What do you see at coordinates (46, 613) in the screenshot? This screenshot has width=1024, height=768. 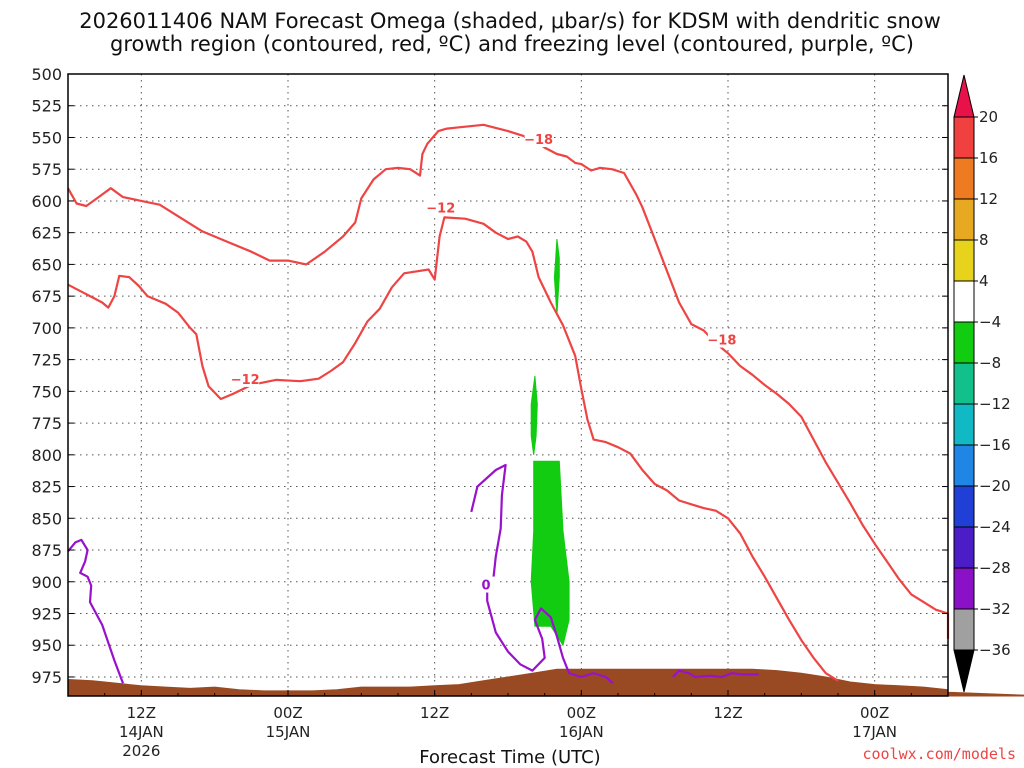 I see `y-tick-label: 925` at bounding box center [46, 613].